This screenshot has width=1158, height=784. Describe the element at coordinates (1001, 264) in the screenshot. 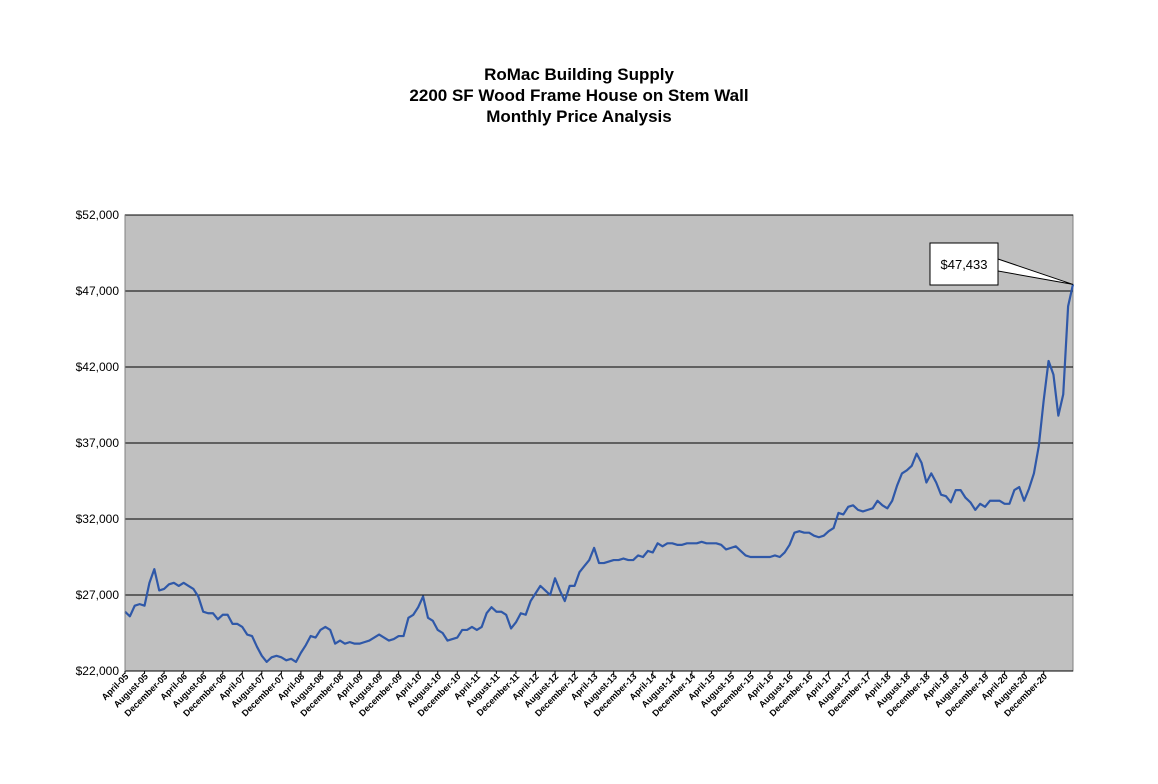

I see `annotation-layer: $47,433` at that location.